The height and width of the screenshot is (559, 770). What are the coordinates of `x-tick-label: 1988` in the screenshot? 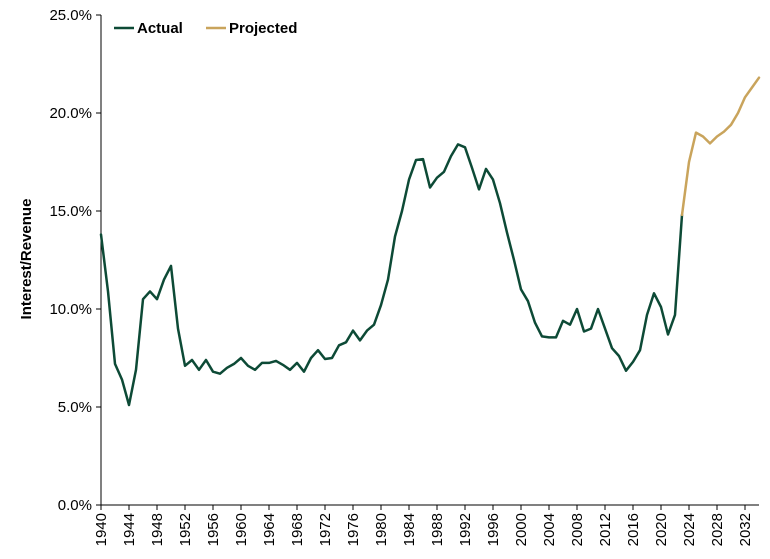 It's located at (437, 529).